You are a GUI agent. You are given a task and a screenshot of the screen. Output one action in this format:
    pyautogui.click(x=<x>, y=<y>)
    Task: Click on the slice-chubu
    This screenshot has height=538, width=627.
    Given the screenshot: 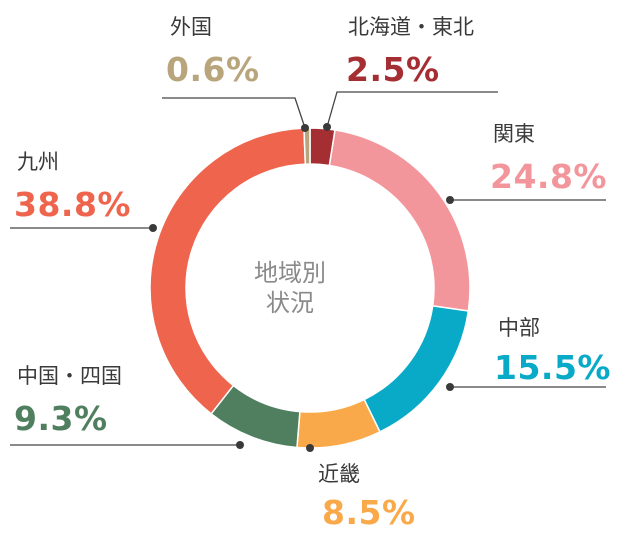 What is the action you would take?
    pyautogui.click(x=416, y=369)
    